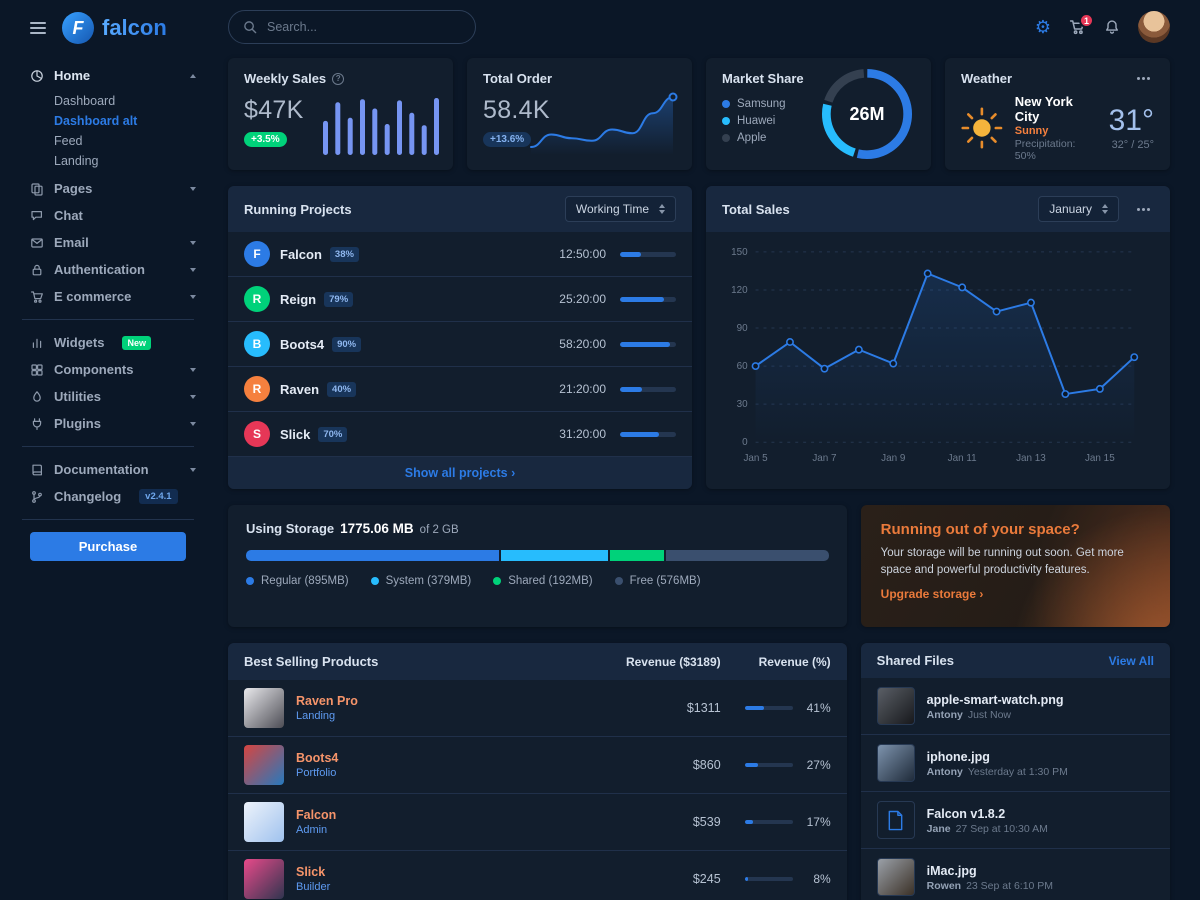  Describe the element at coordinates (108, 369) in the screenshot. I see `sidebar-item-components: Components` at that location.